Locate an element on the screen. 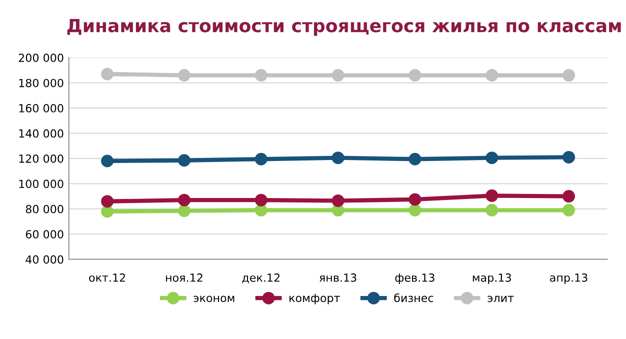 The height and width of the screenshot is (339, 626). x-tick-label: фев.13 is located at coordinates (414, 278).